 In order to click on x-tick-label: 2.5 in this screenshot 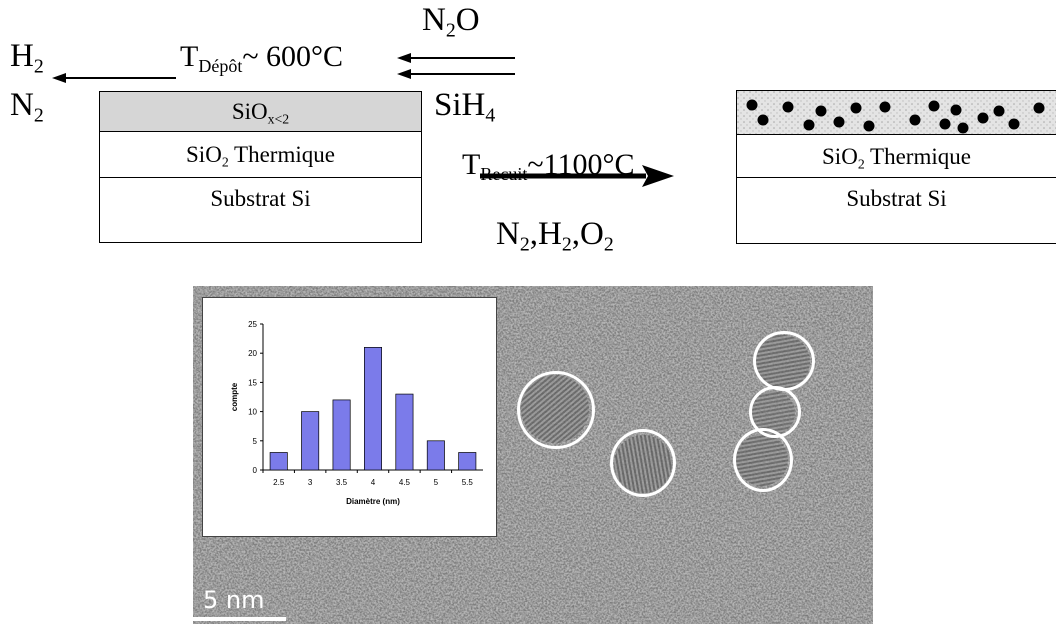, I will do `click(279, 482)`.